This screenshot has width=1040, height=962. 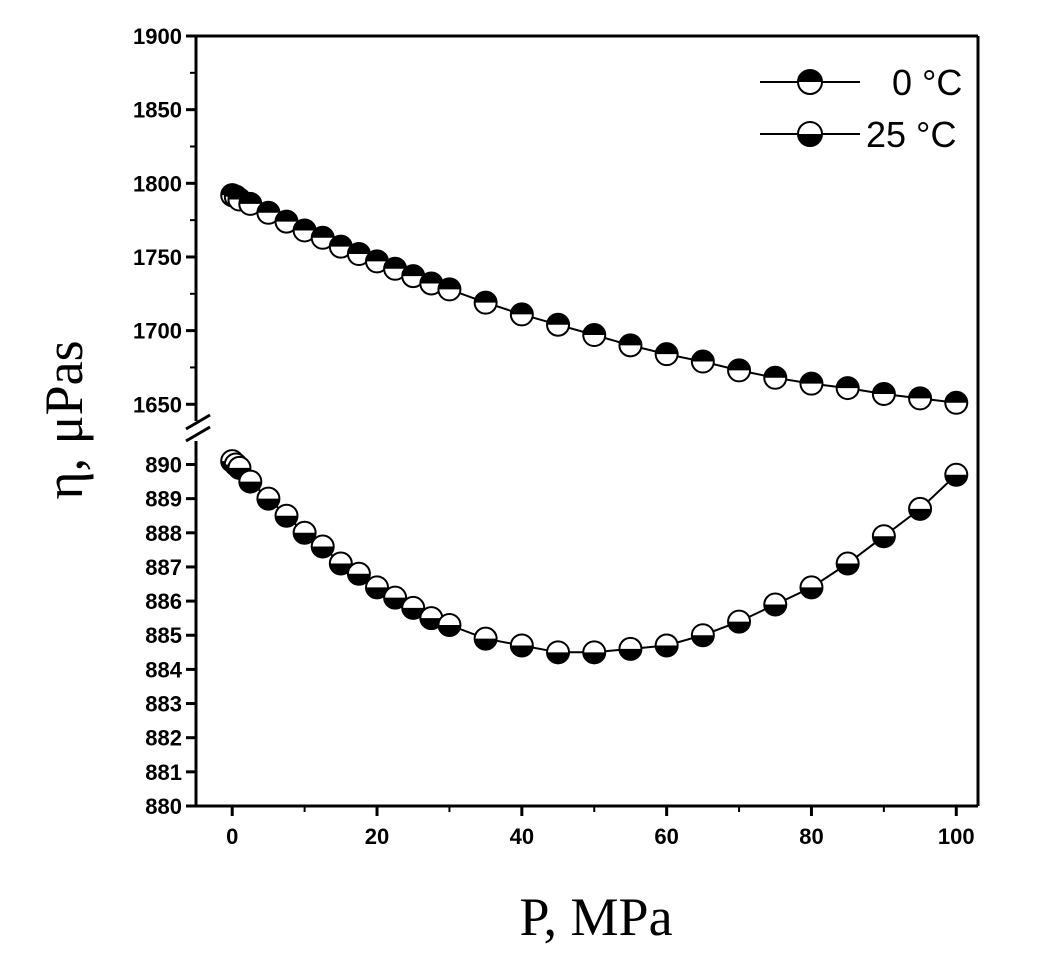 What do you see at coordinates (522, 836) in the screenshot?
I see `x-tick-label: 40` at bounding box center [522, 836].